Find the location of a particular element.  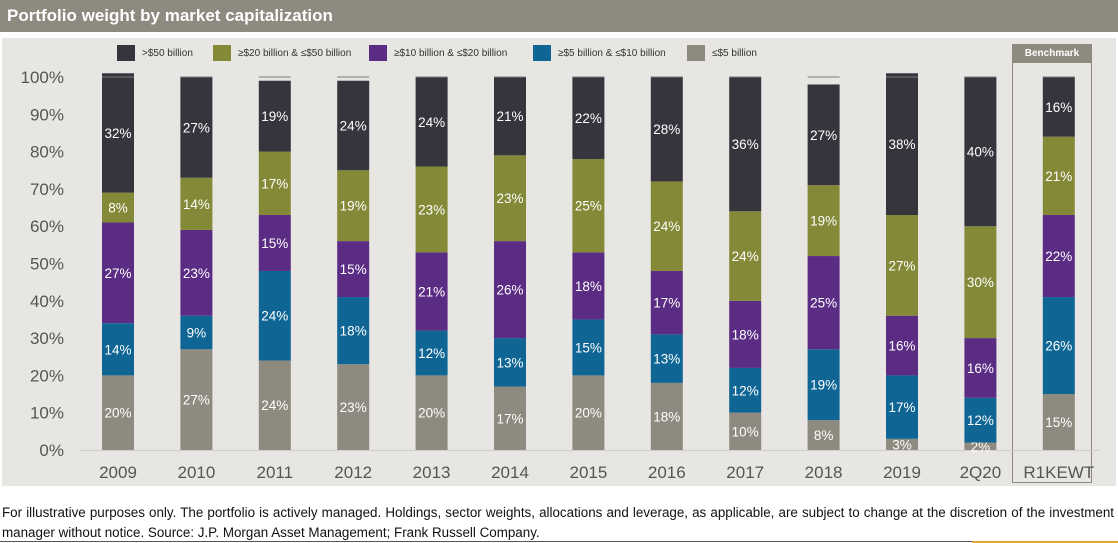

data-label: 19% is located at coordinates (823, 221).